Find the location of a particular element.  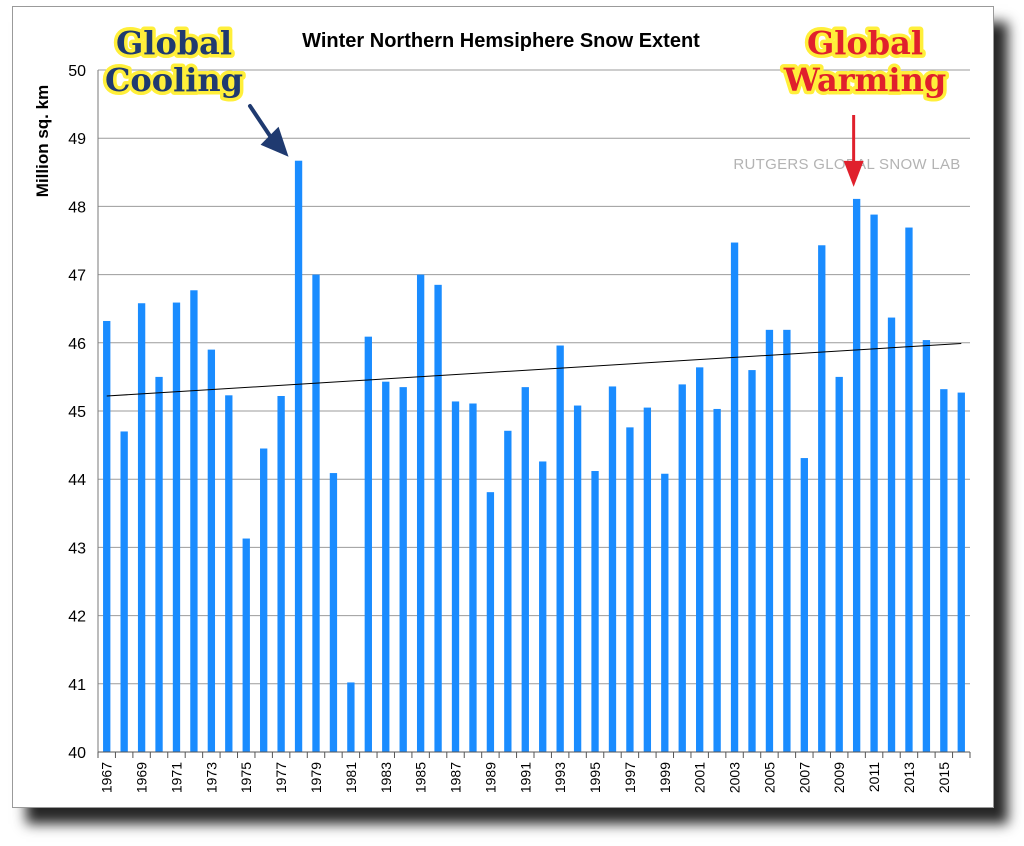

x-tick-label: 1971 is located at coordinates (176, 777).